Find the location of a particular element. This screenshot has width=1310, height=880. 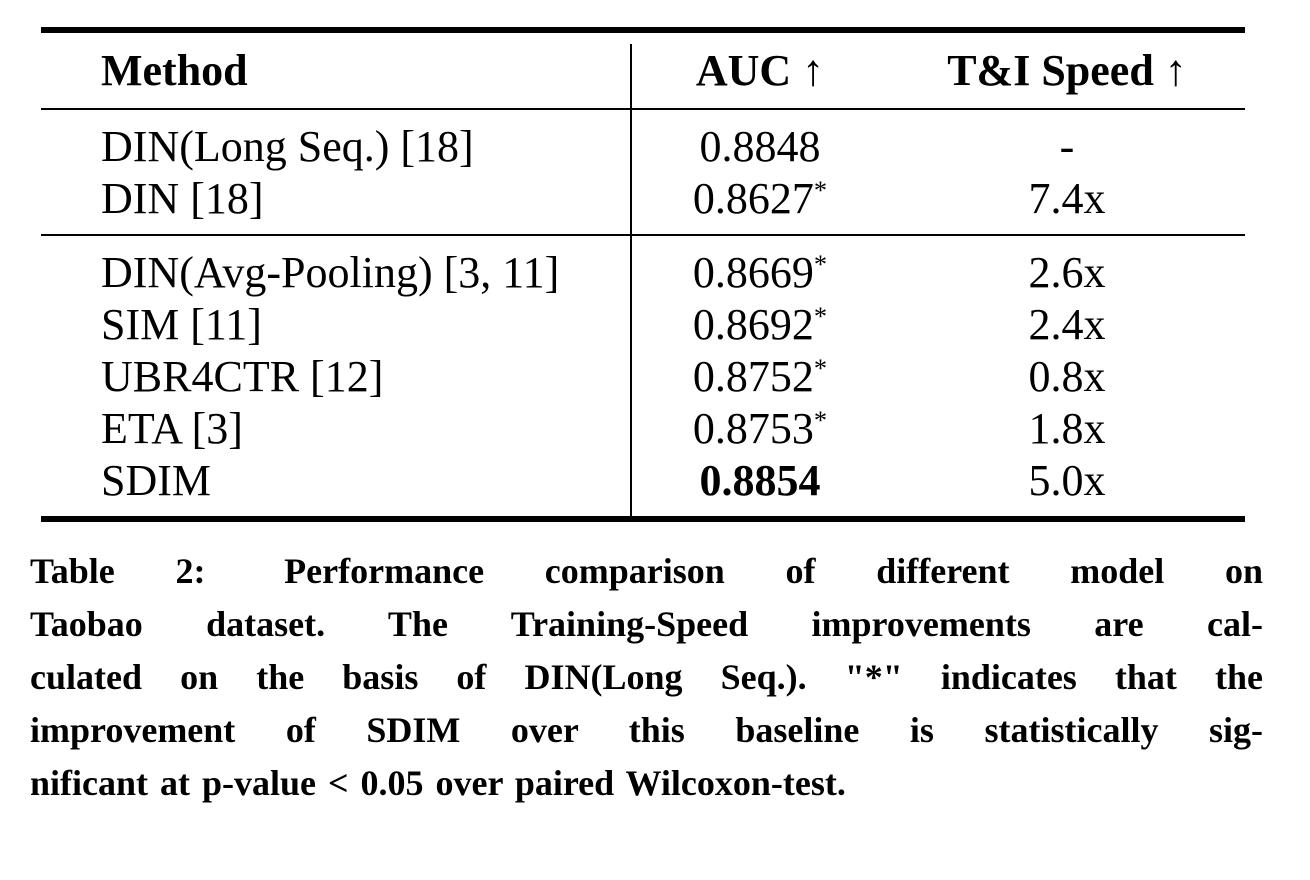

method-cell: UBR4CTR [12] is located at coordinates (242, 376).